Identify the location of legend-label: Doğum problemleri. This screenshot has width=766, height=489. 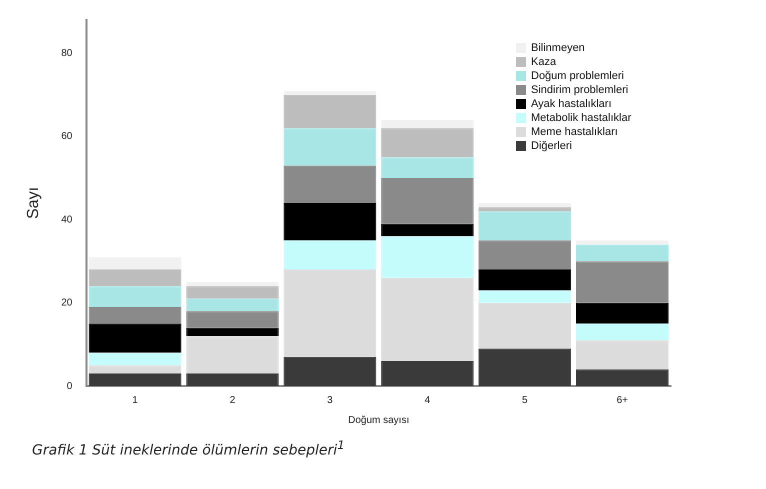
(577, 76).